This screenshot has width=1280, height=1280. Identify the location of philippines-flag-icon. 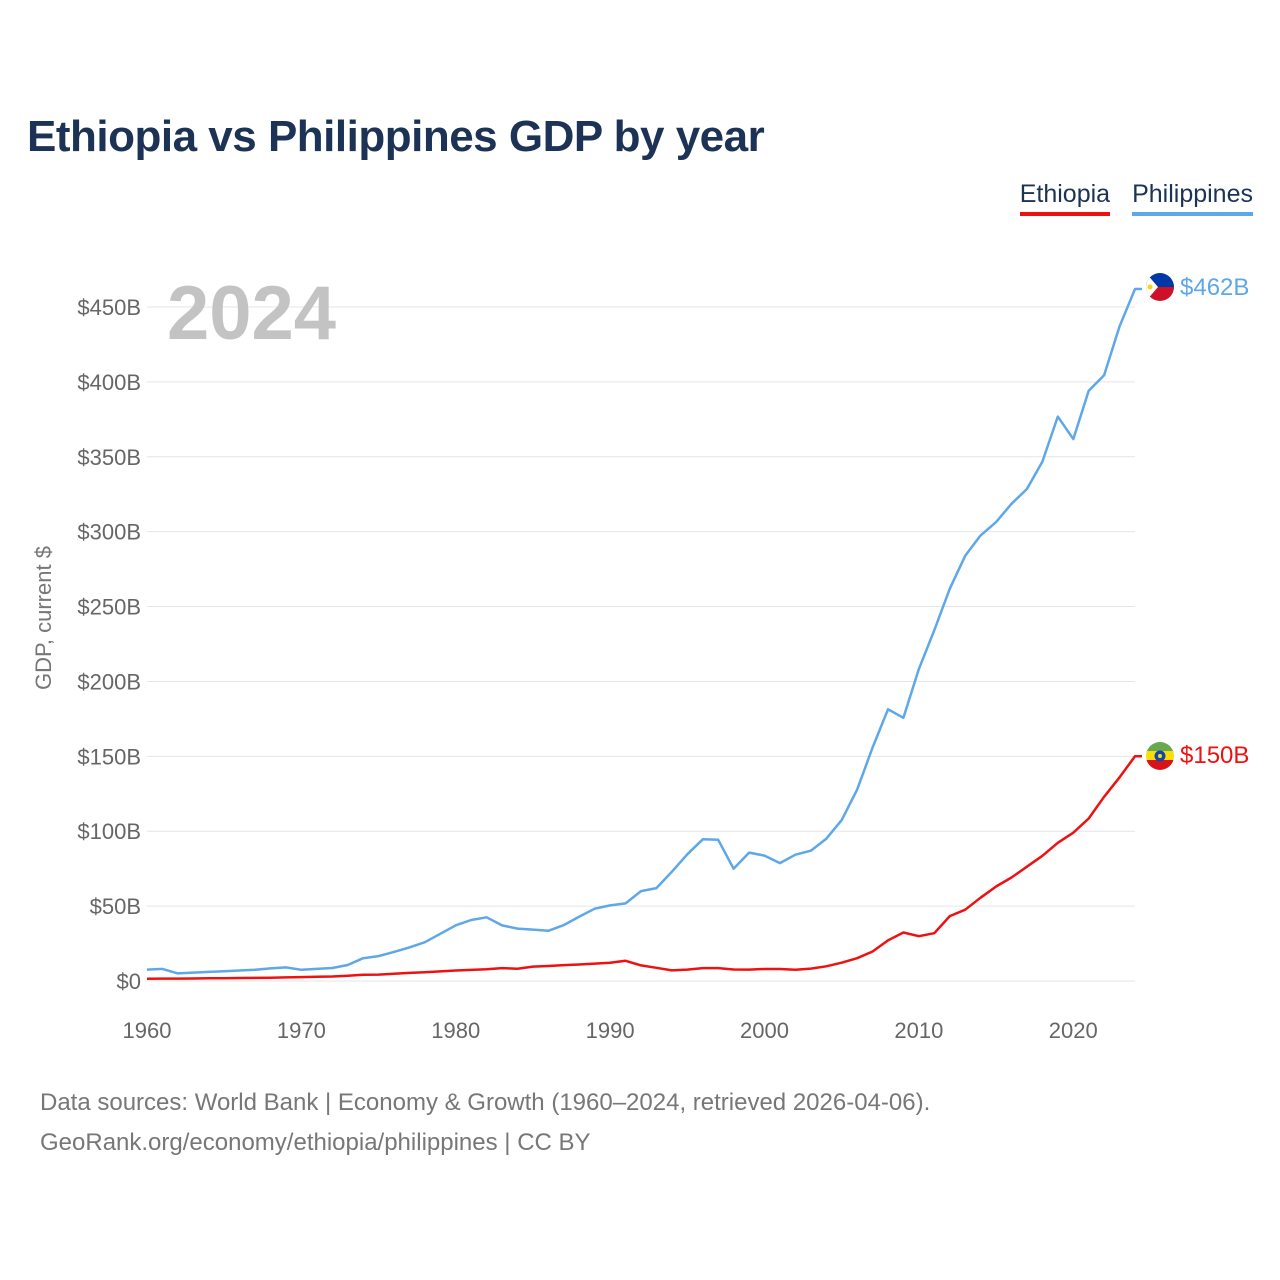
(1160, 287).